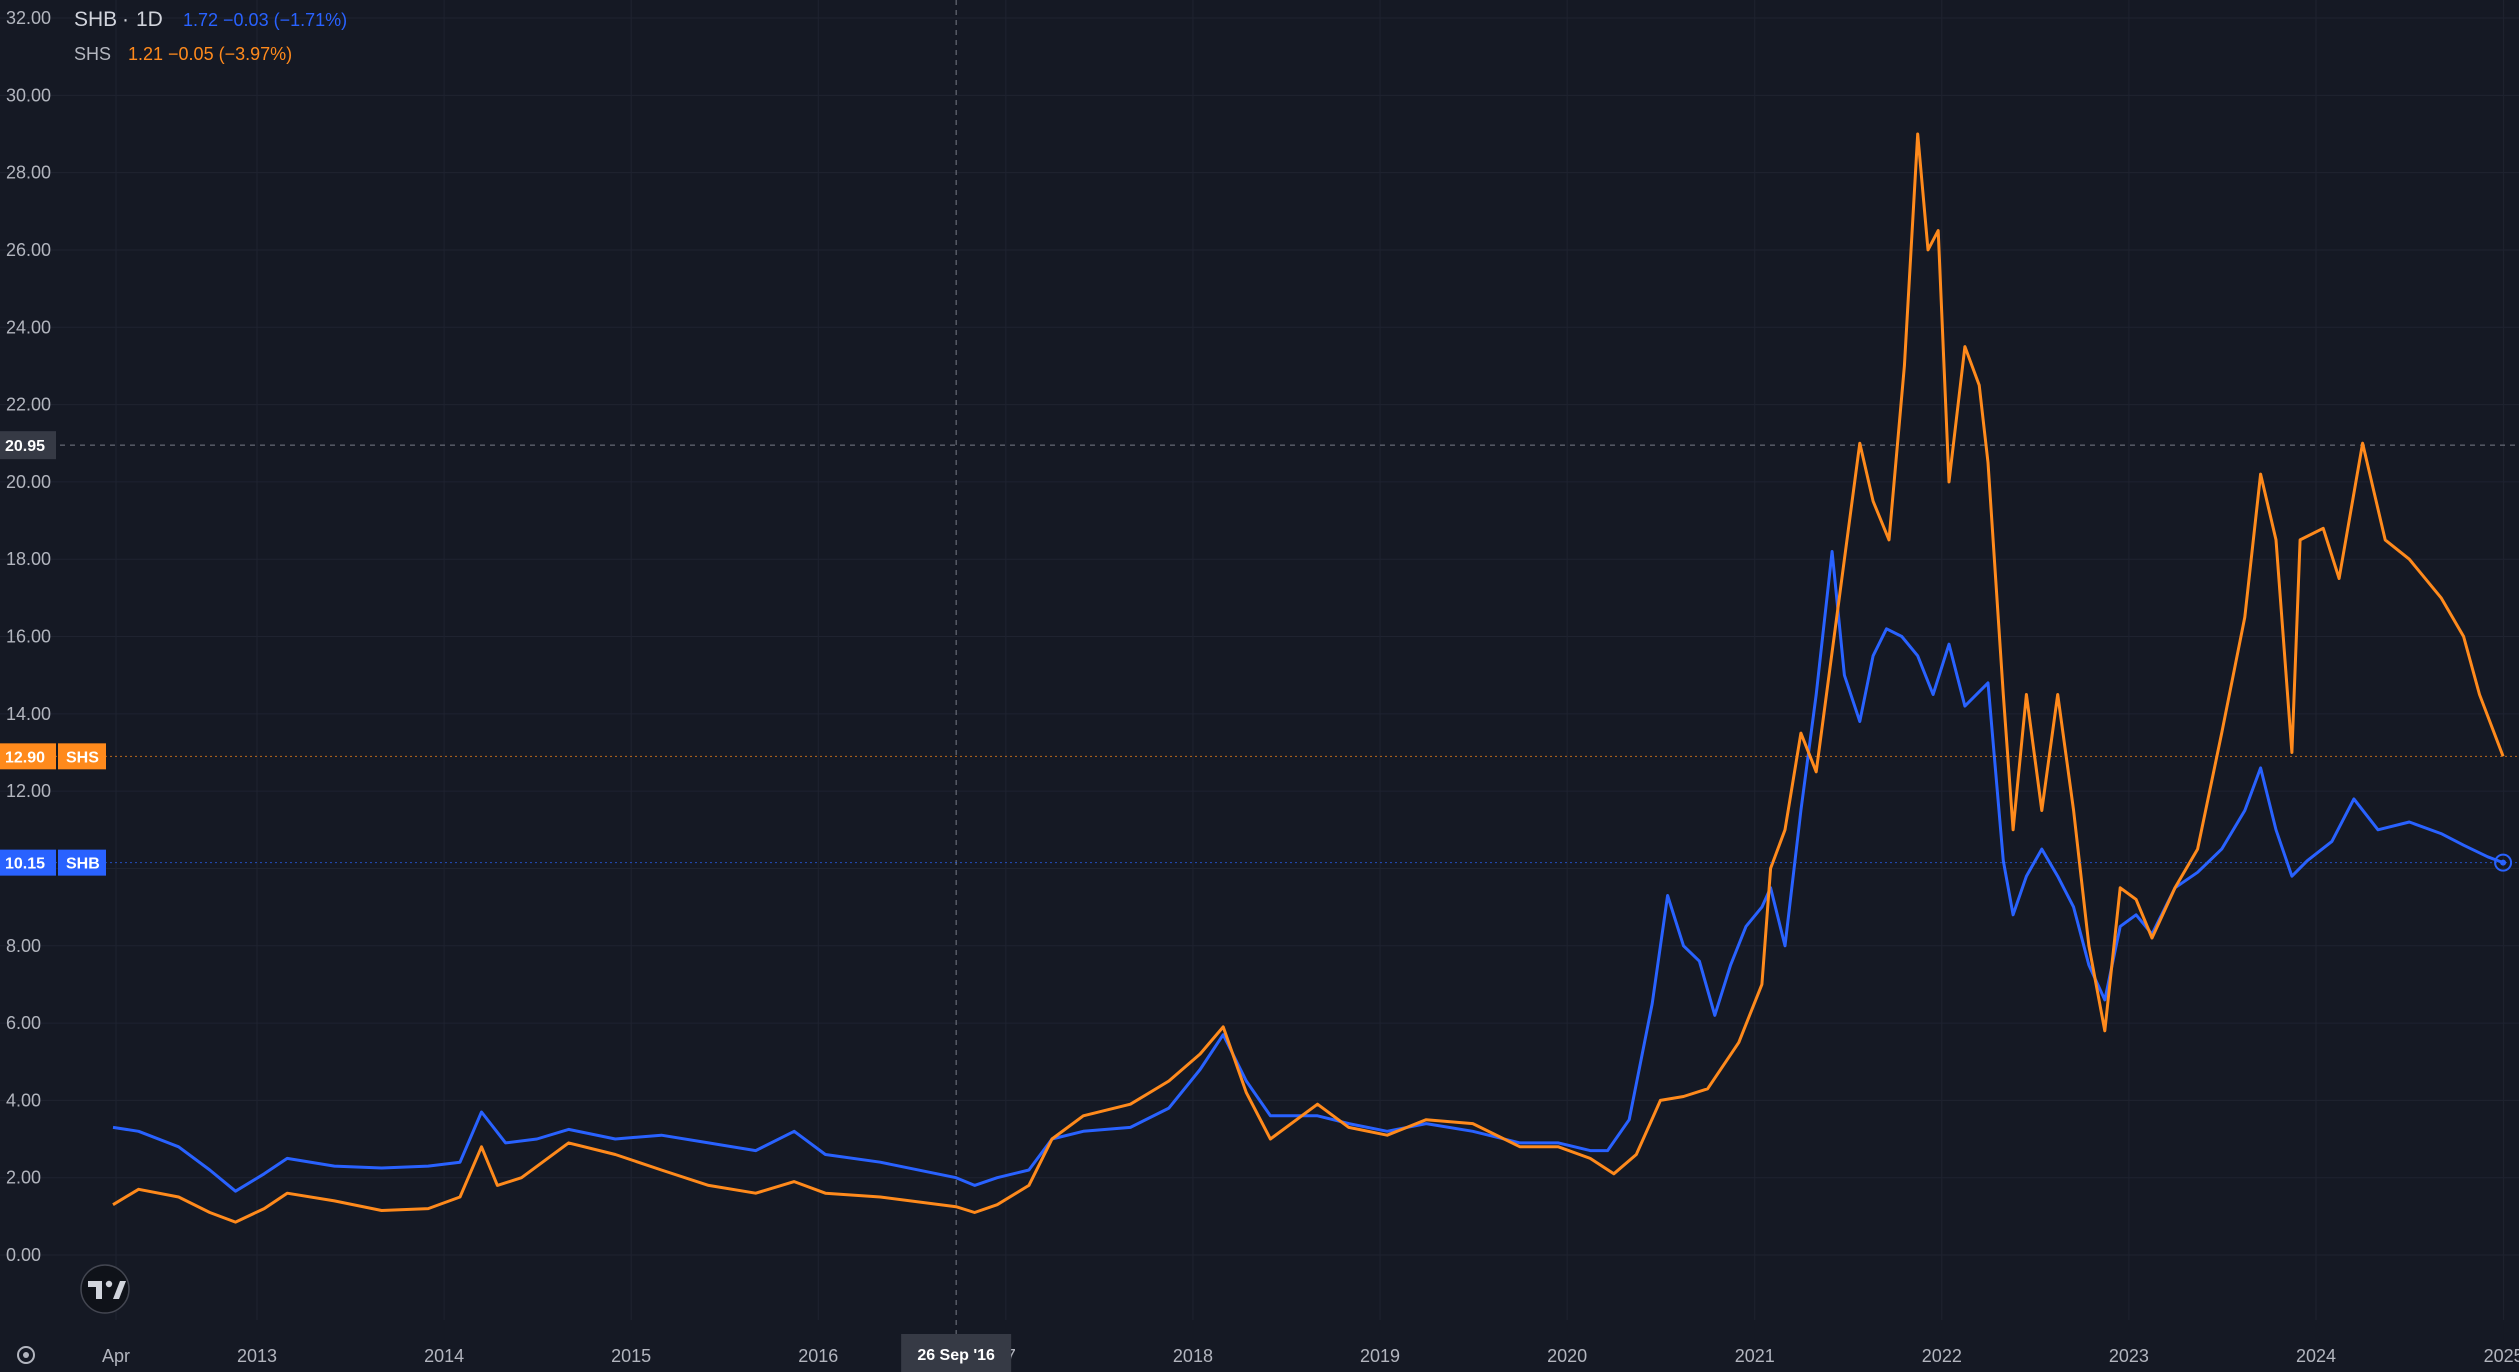 This screenshot has height=1372, width=2519. Describe the element at coordinates (25, 446) in the screenshot. I see `crosshair-y-label: 20.95` at that location.